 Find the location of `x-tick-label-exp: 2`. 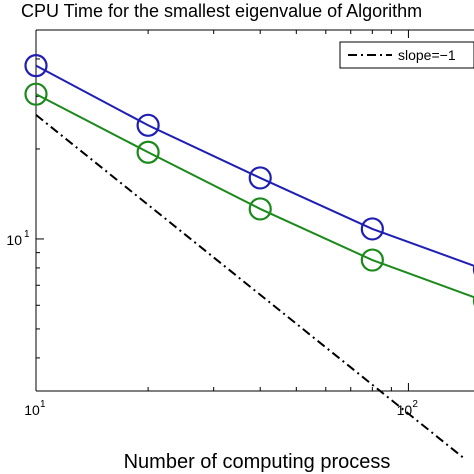

x-tick-label-exp: 2 is located at coordinates (415, 404).